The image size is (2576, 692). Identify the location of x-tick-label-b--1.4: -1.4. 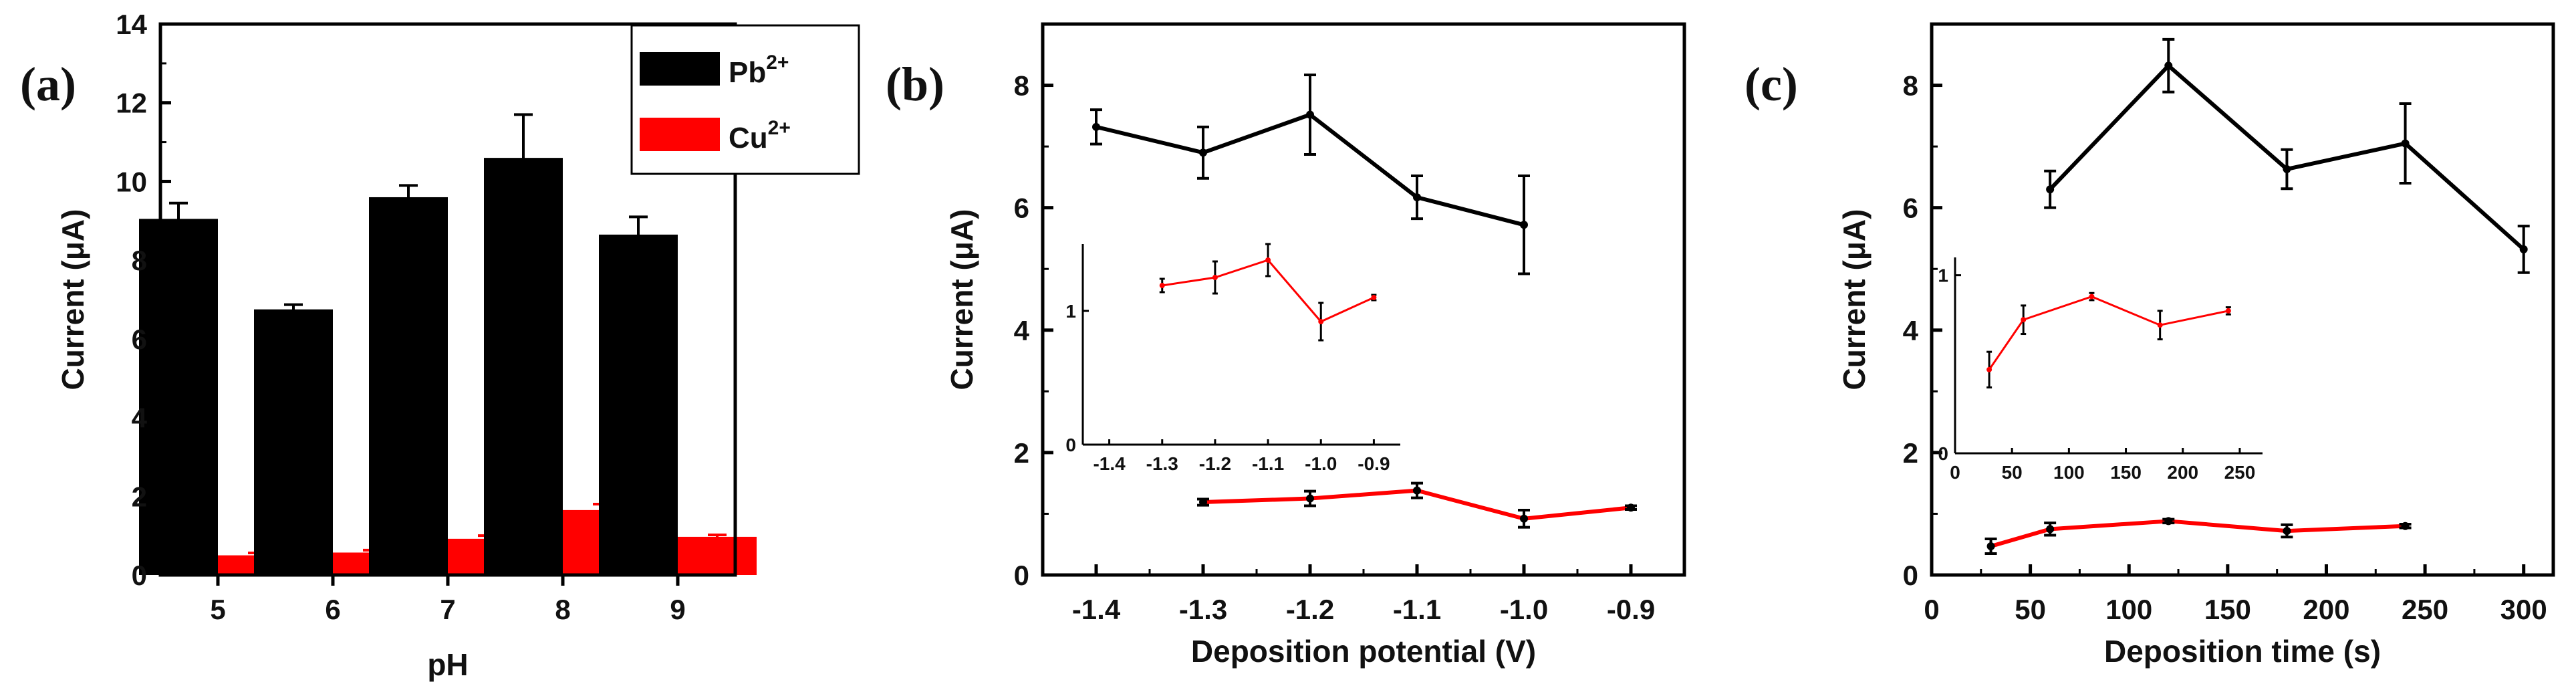
(1096, 609).